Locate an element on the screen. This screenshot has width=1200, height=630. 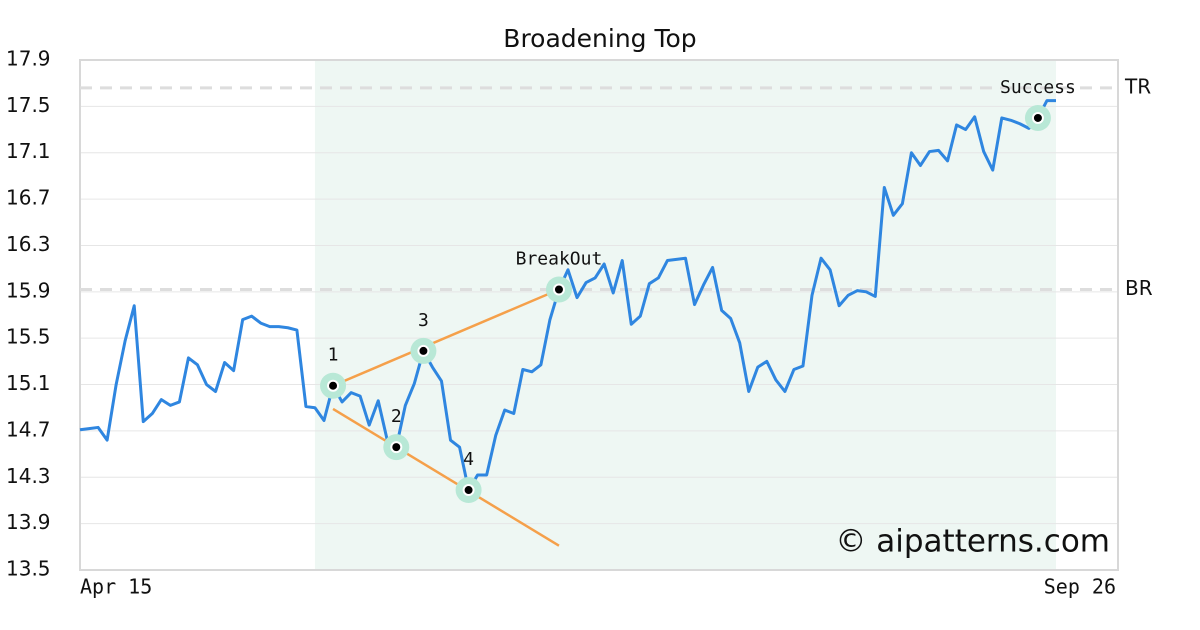
y-tick-label: 15.1 is located at coordinates (28, 383).